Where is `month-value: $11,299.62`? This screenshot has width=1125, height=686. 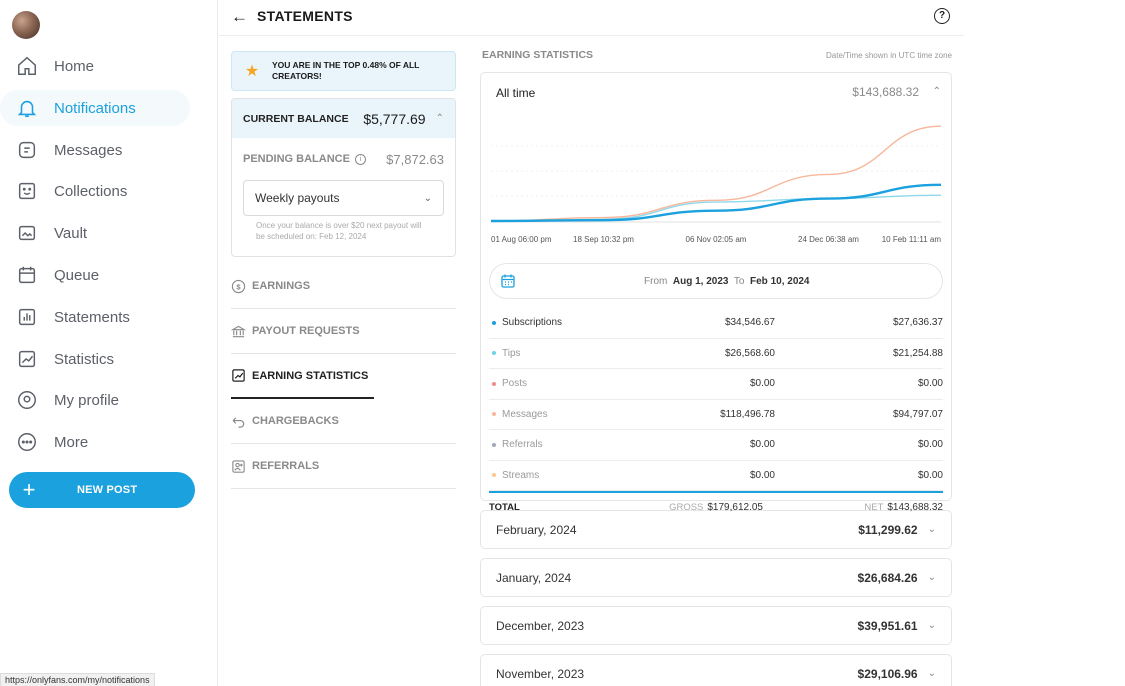 month-value: $11,299.62 is located at coordinates (888, 529).